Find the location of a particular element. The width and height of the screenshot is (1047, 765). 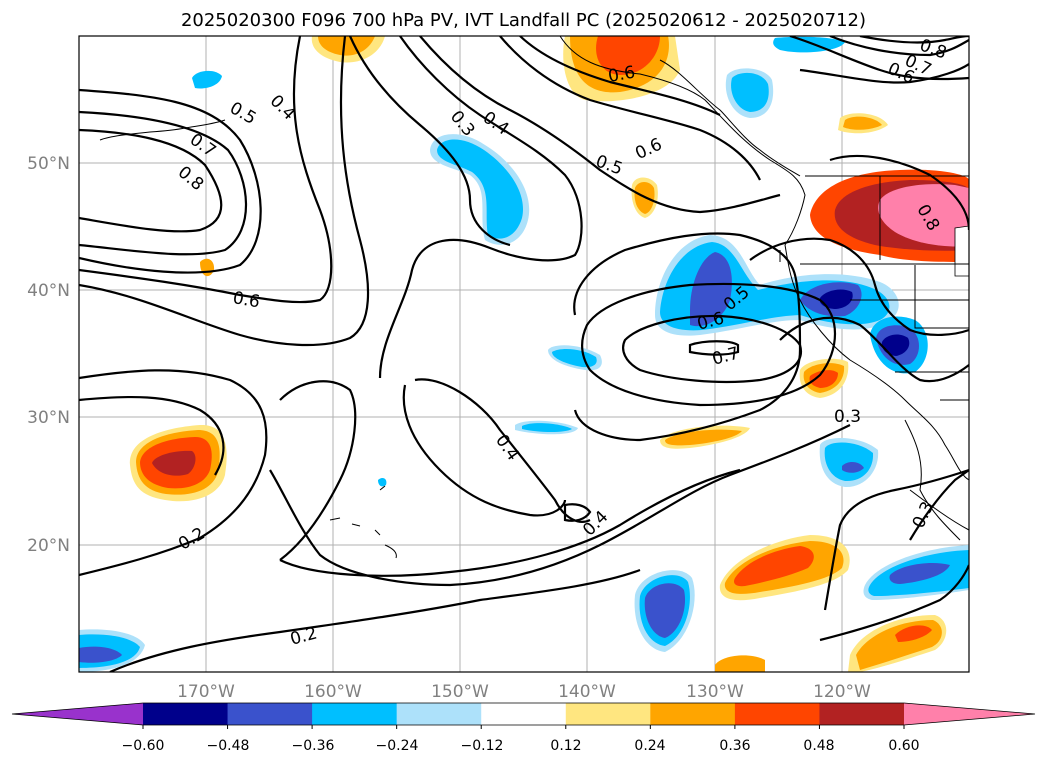

lon-tick-label: 140°W is located at coordinates (587, 692).